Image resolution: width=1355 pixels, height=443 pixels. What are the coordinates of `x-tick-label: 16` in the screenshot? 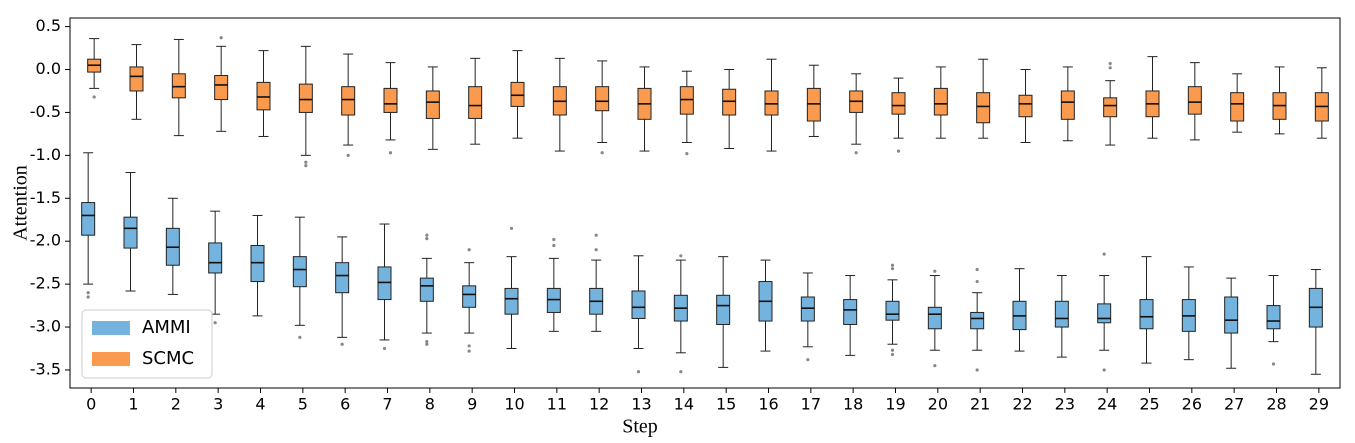 It's located at (768, 404).